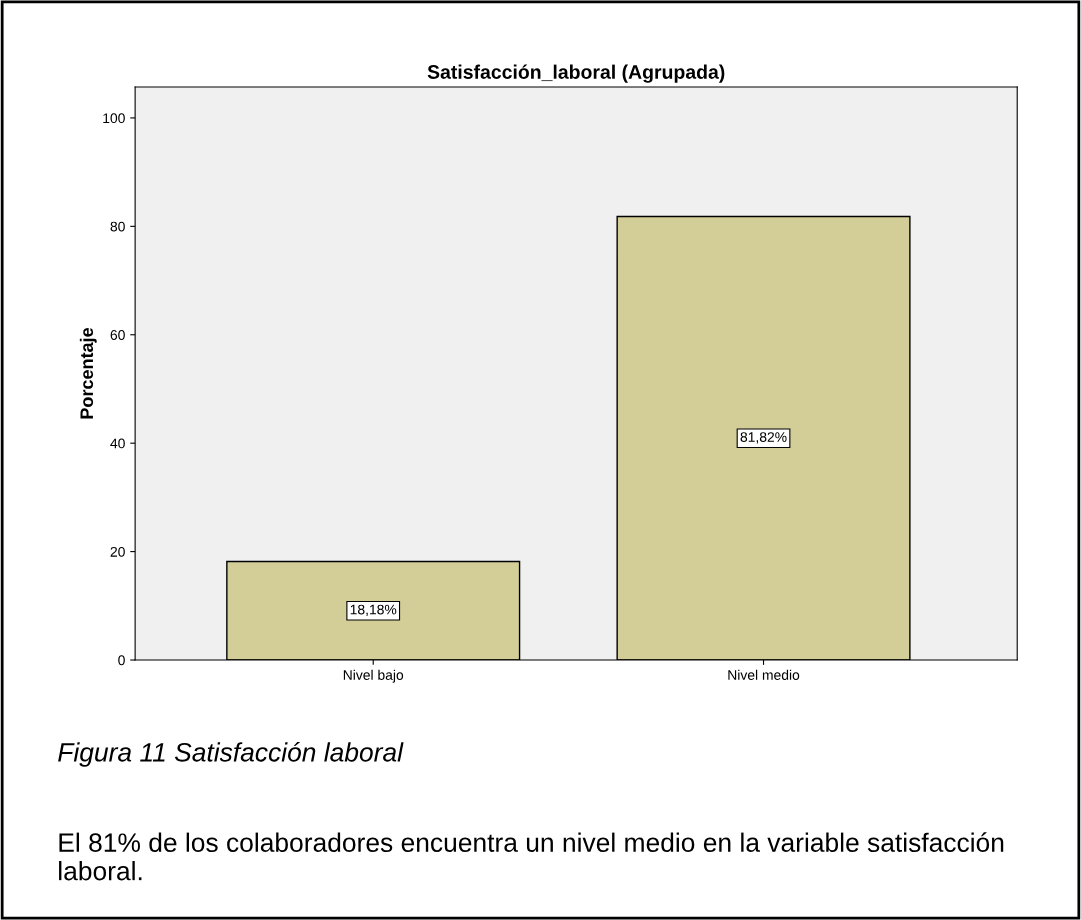 The image size is (1081, 920). I want to click on data-label: 18,18%, so click(373, 610).